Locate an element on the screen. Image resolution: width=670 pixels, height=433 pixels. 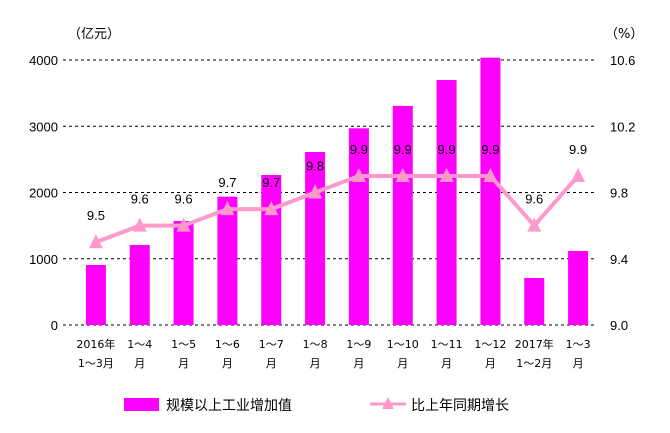
legend: 规模以上工业增加值 比上年同期增长 is located at coordinates (316, 405).